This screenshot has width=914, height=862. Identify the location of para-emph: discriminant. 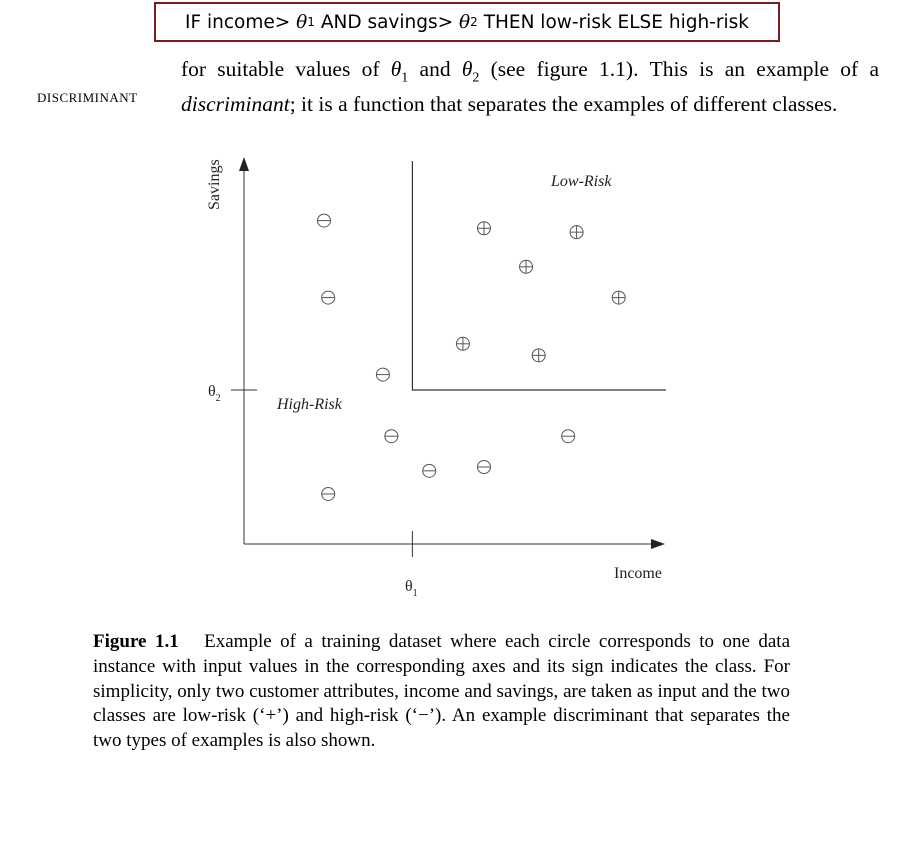
(235, 104).